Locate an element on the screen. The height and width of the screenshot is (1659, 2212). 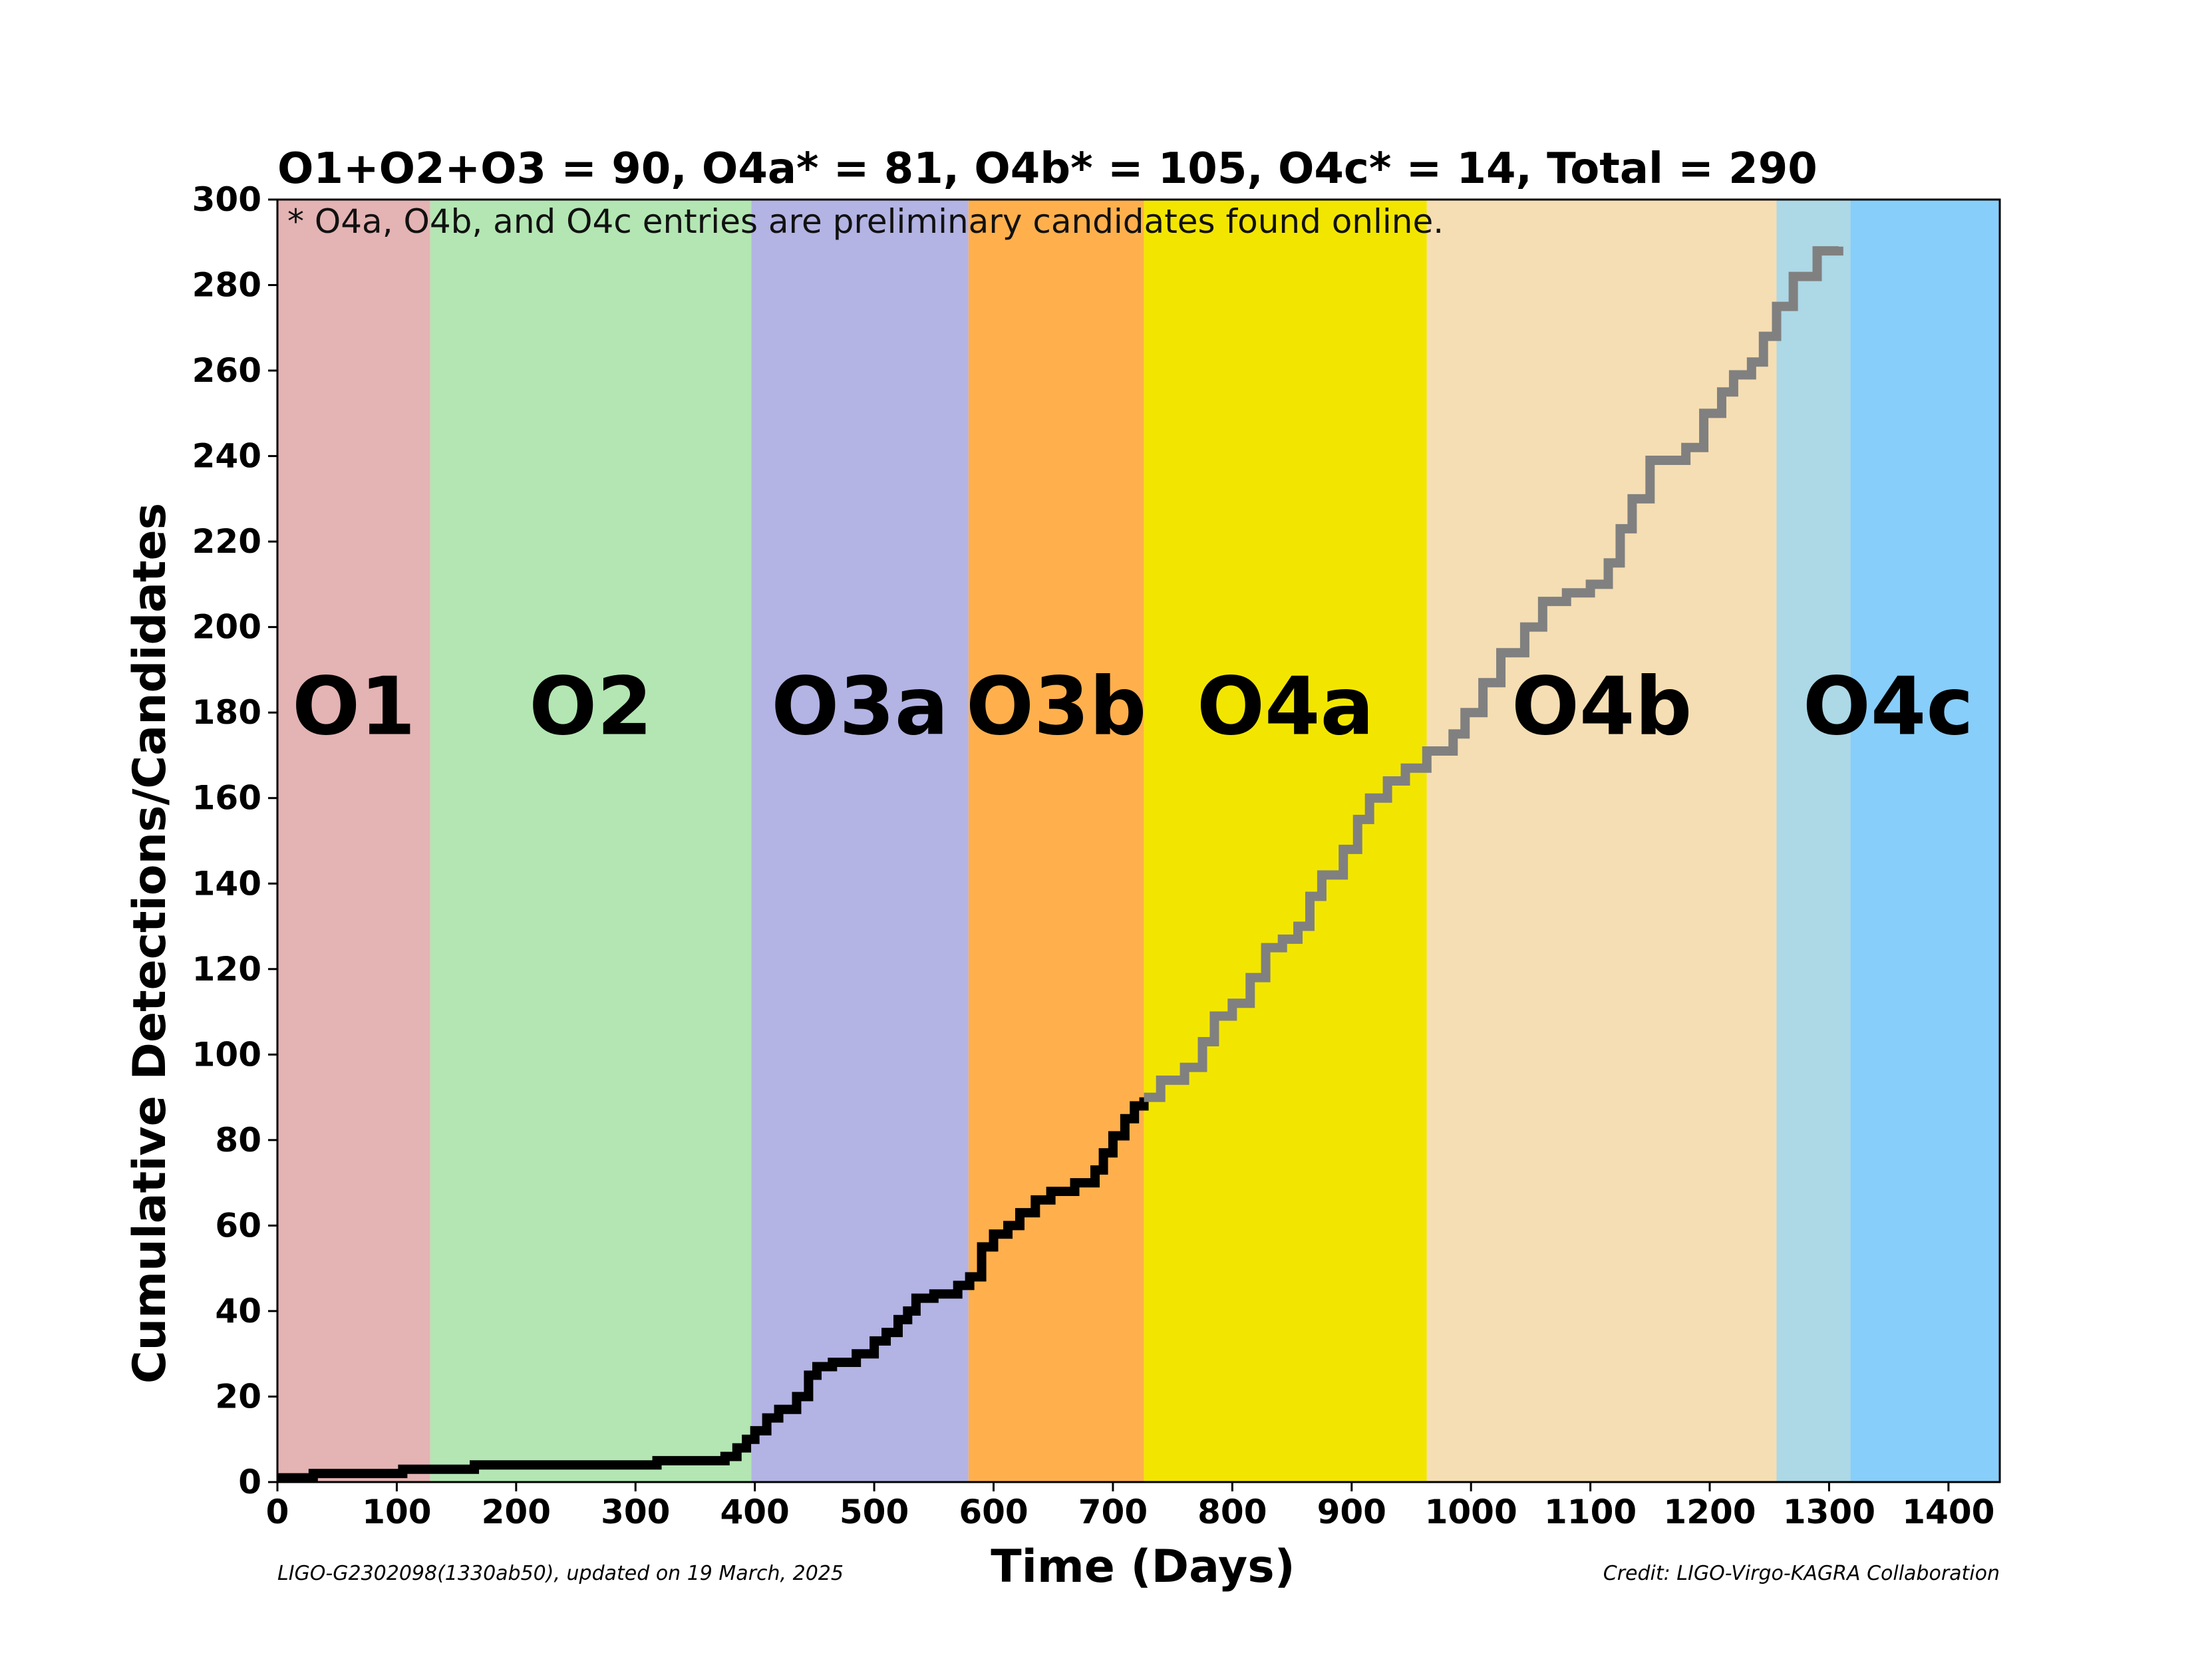
footer-credit: Credit: LIGO-Virgo-KAGRA Collaboration is located at coordinates (1801, 1573).